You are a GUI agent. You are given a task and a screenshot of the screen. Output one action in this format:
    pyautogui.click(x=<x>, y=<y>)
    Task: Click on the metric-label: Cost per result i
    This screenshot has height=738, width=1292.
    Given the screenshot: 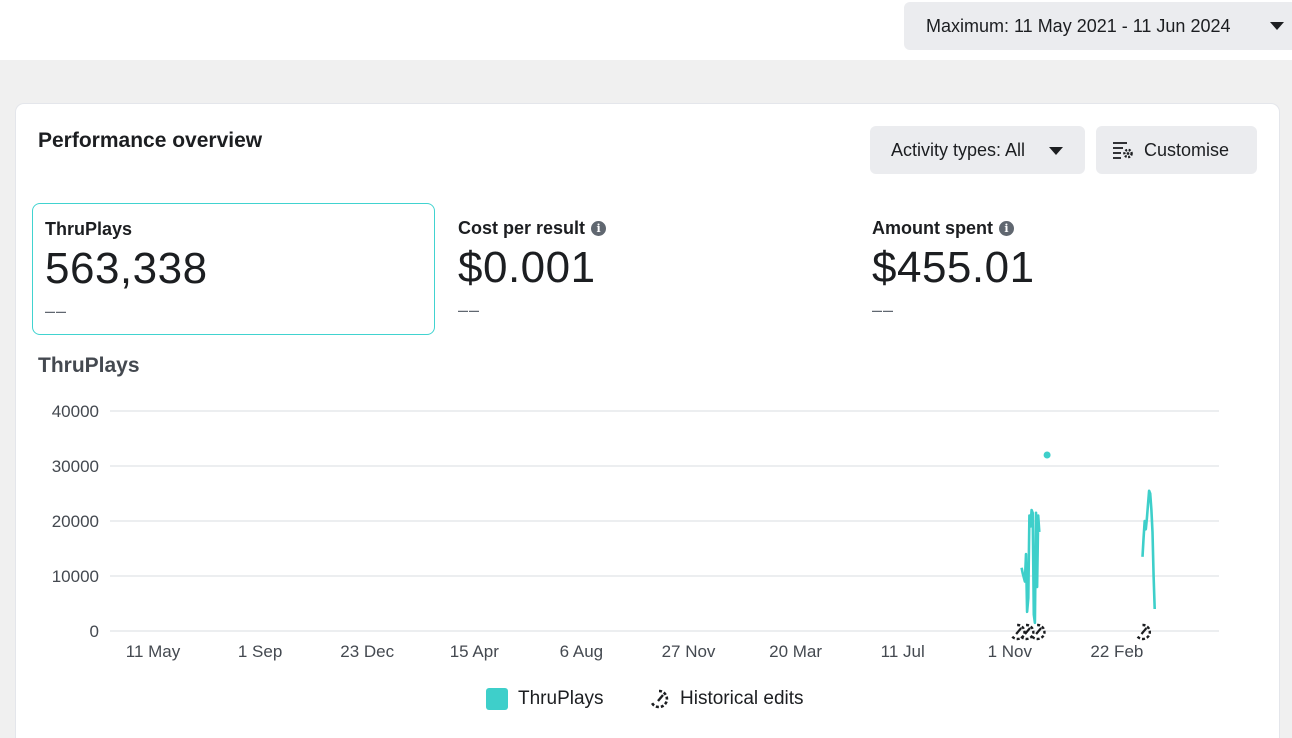 What is the action you would take?
    pyautogui.click(x=532, y=228)
    